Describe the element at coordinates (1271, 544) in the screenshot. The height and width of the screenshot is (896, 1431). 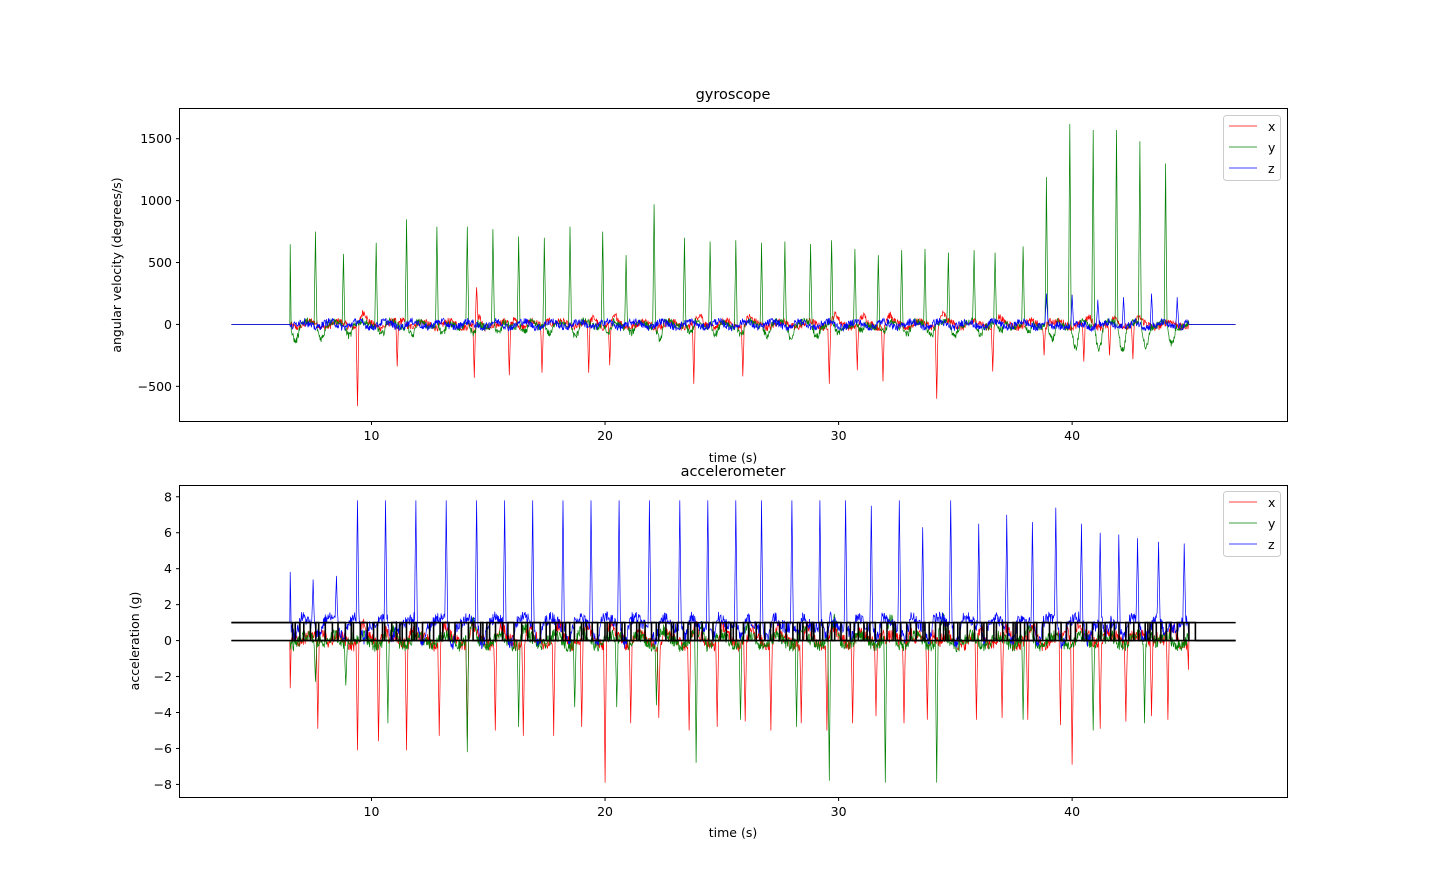
I see `accelerometer-legend-z-label: z` at that location.